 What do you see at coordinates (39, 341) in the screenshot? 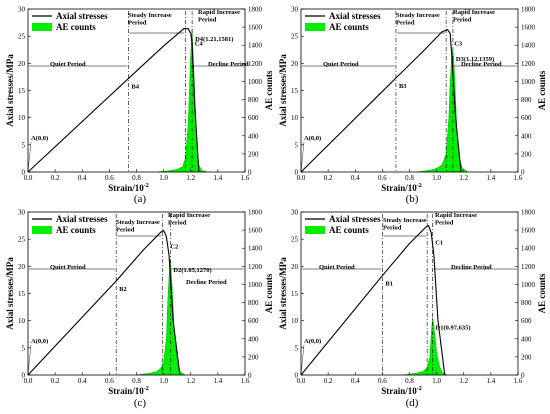
I see `key-point-label: A(0,0)` at bounding box center [39, 341].